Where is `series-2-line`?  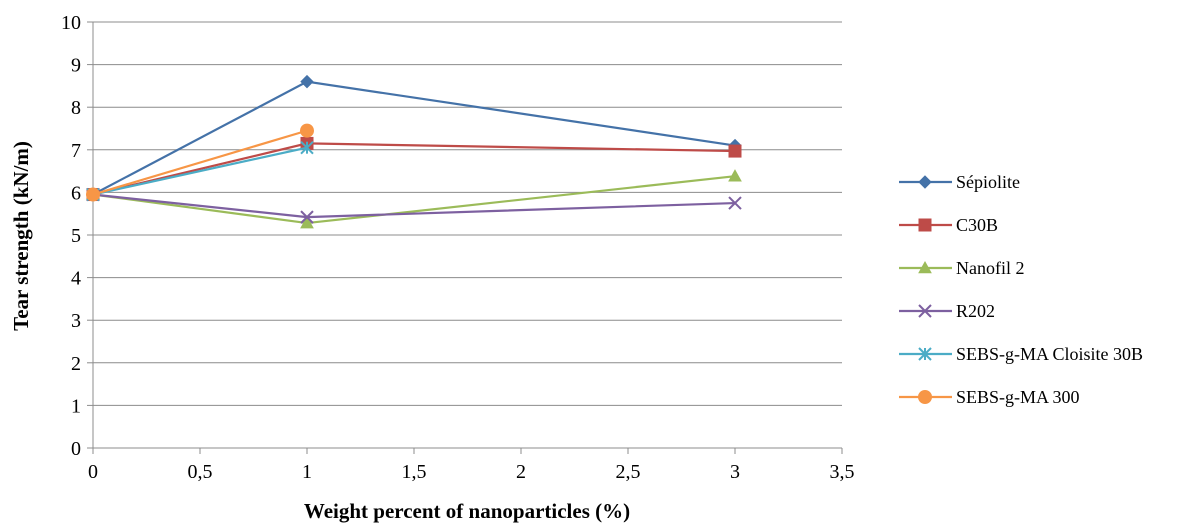
series-2-line is located at coordinates (414, 200).